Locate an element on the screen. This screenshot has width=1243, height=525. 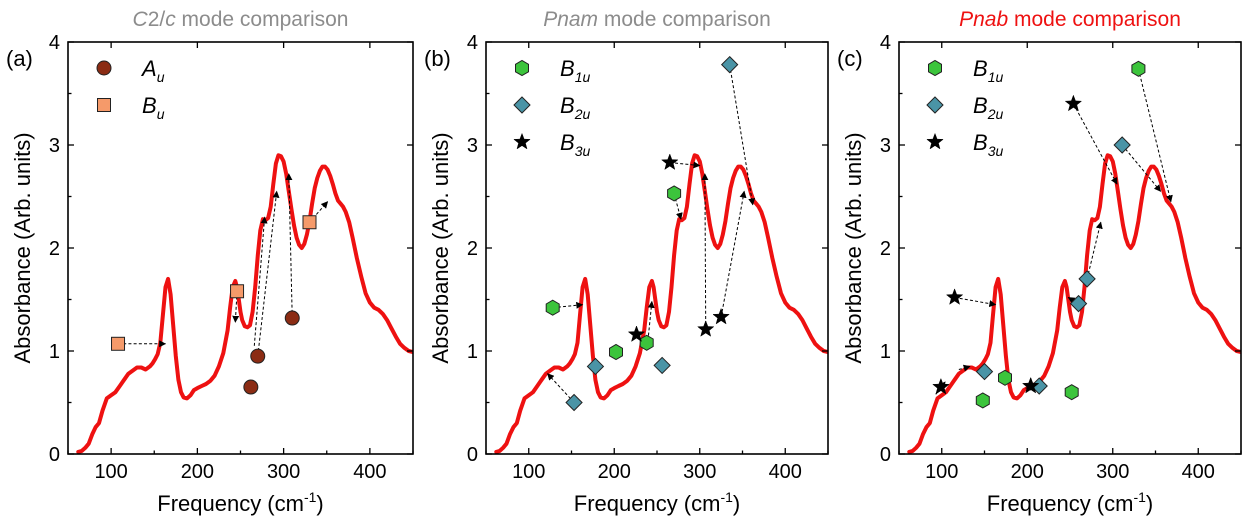
legend-marker-diamond is located at coordinates (522, 105).